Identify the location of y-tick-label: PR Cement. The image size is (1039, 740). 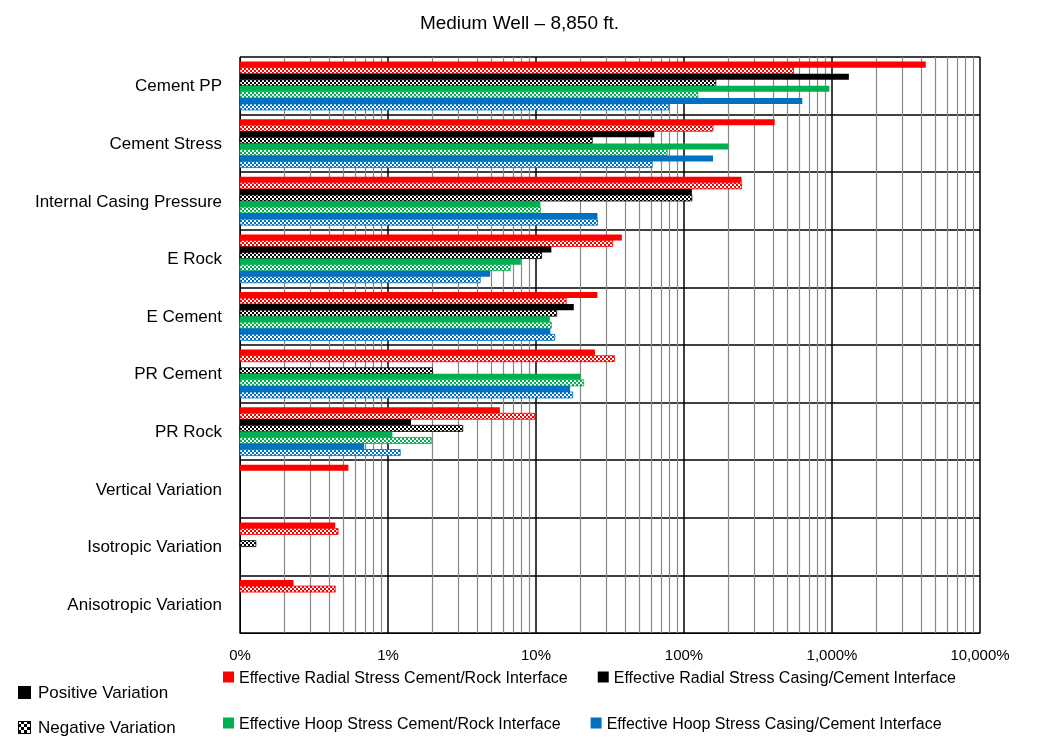
(178, 374).